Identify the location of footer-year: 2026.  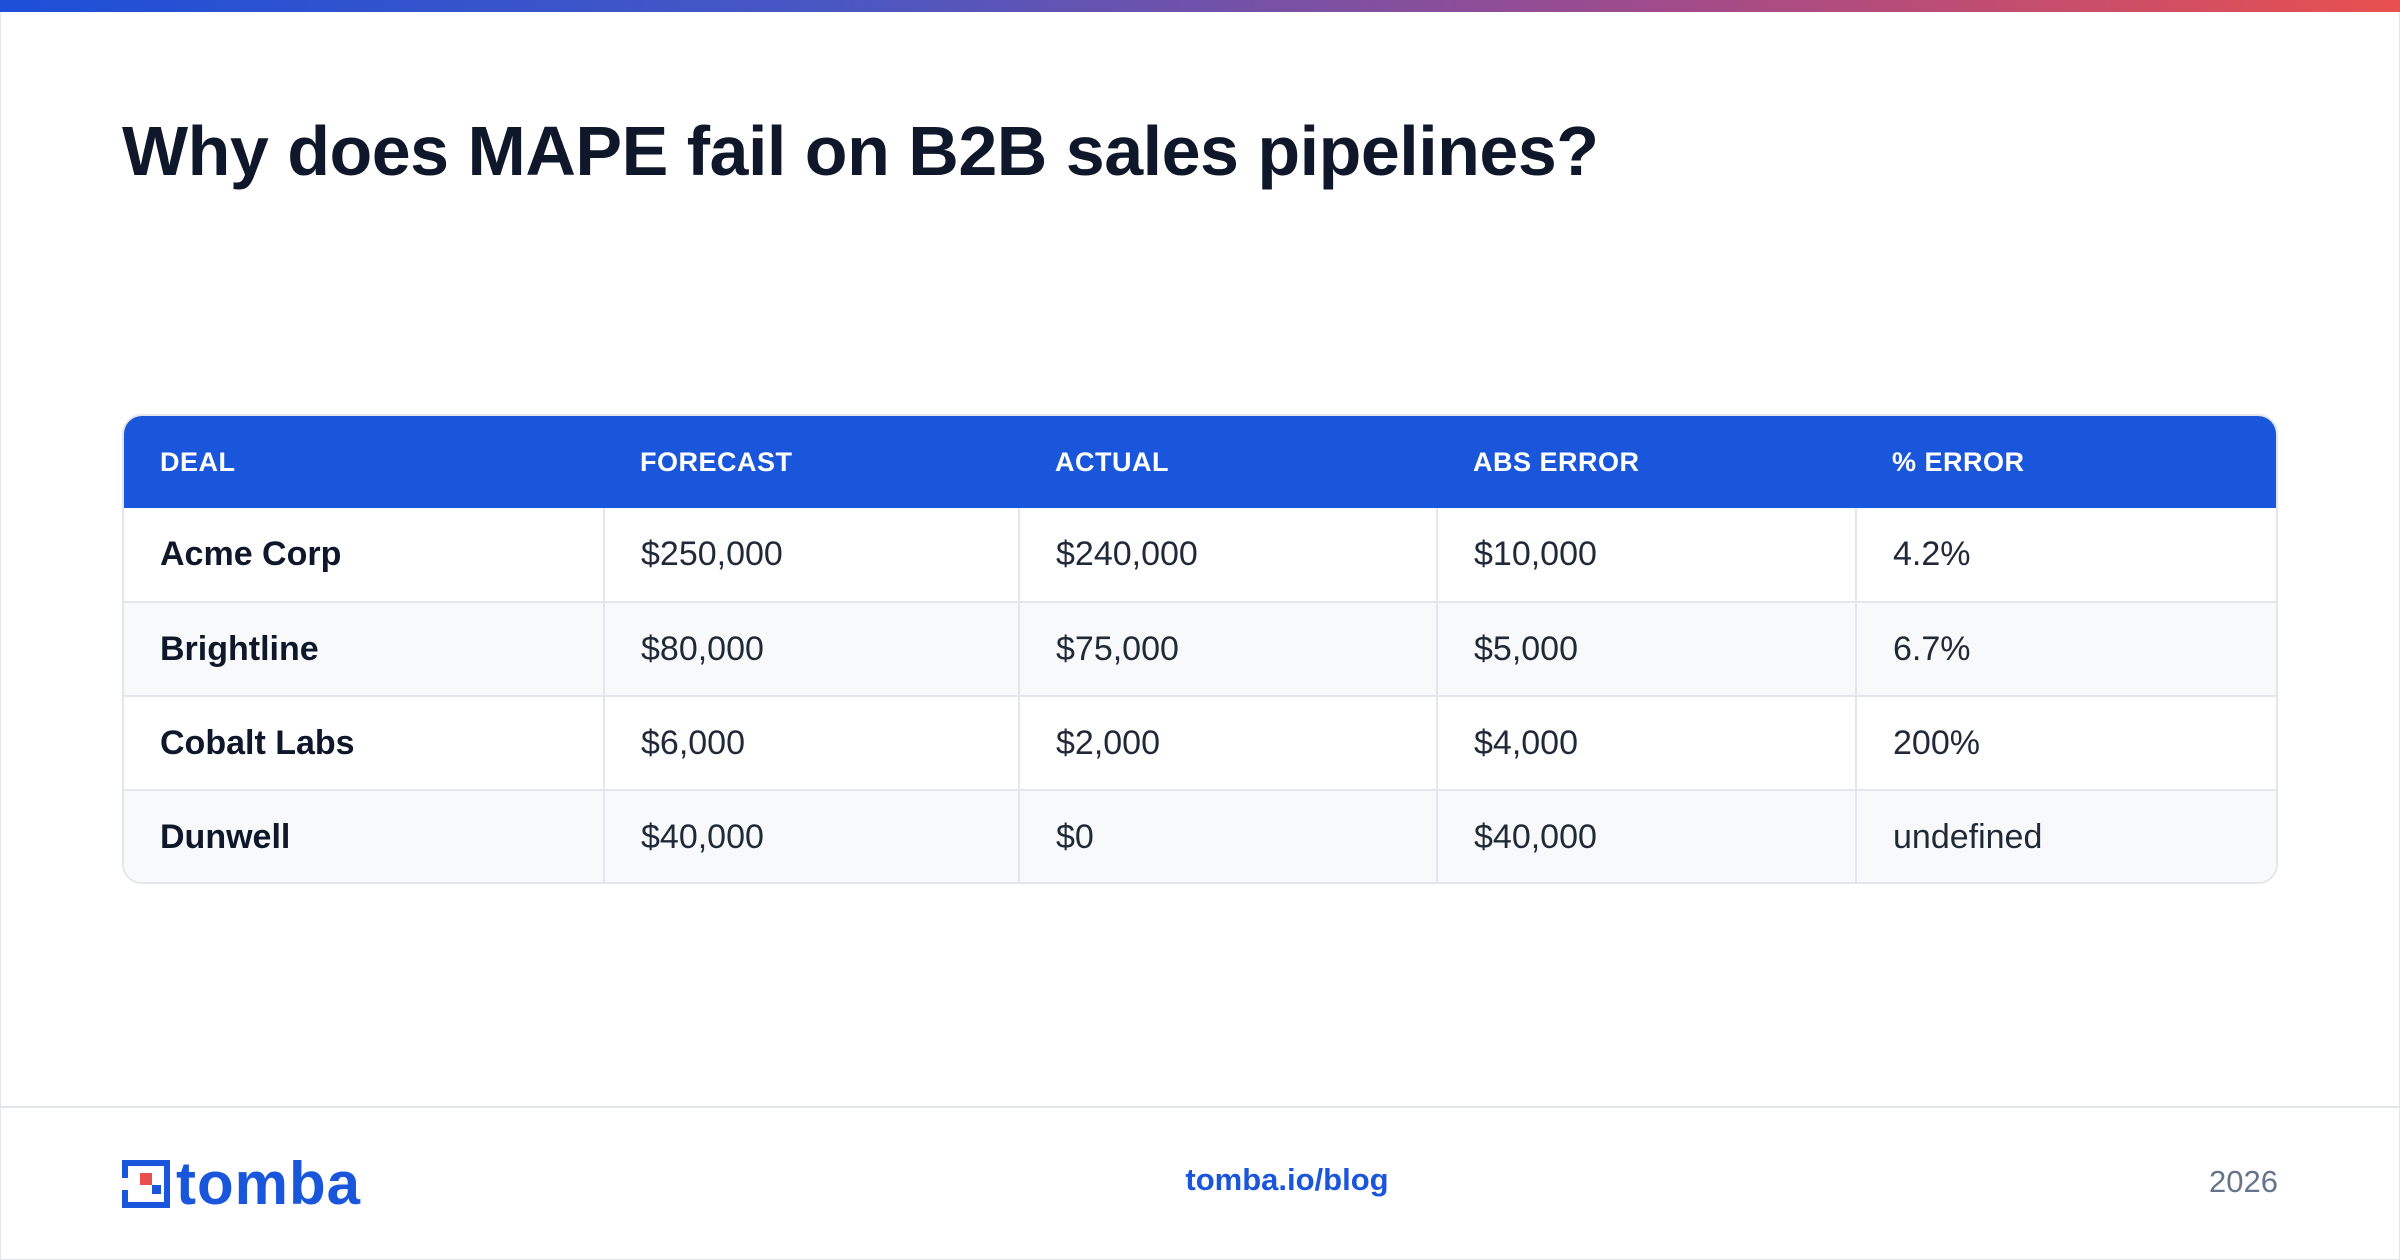
(2243, 1181).